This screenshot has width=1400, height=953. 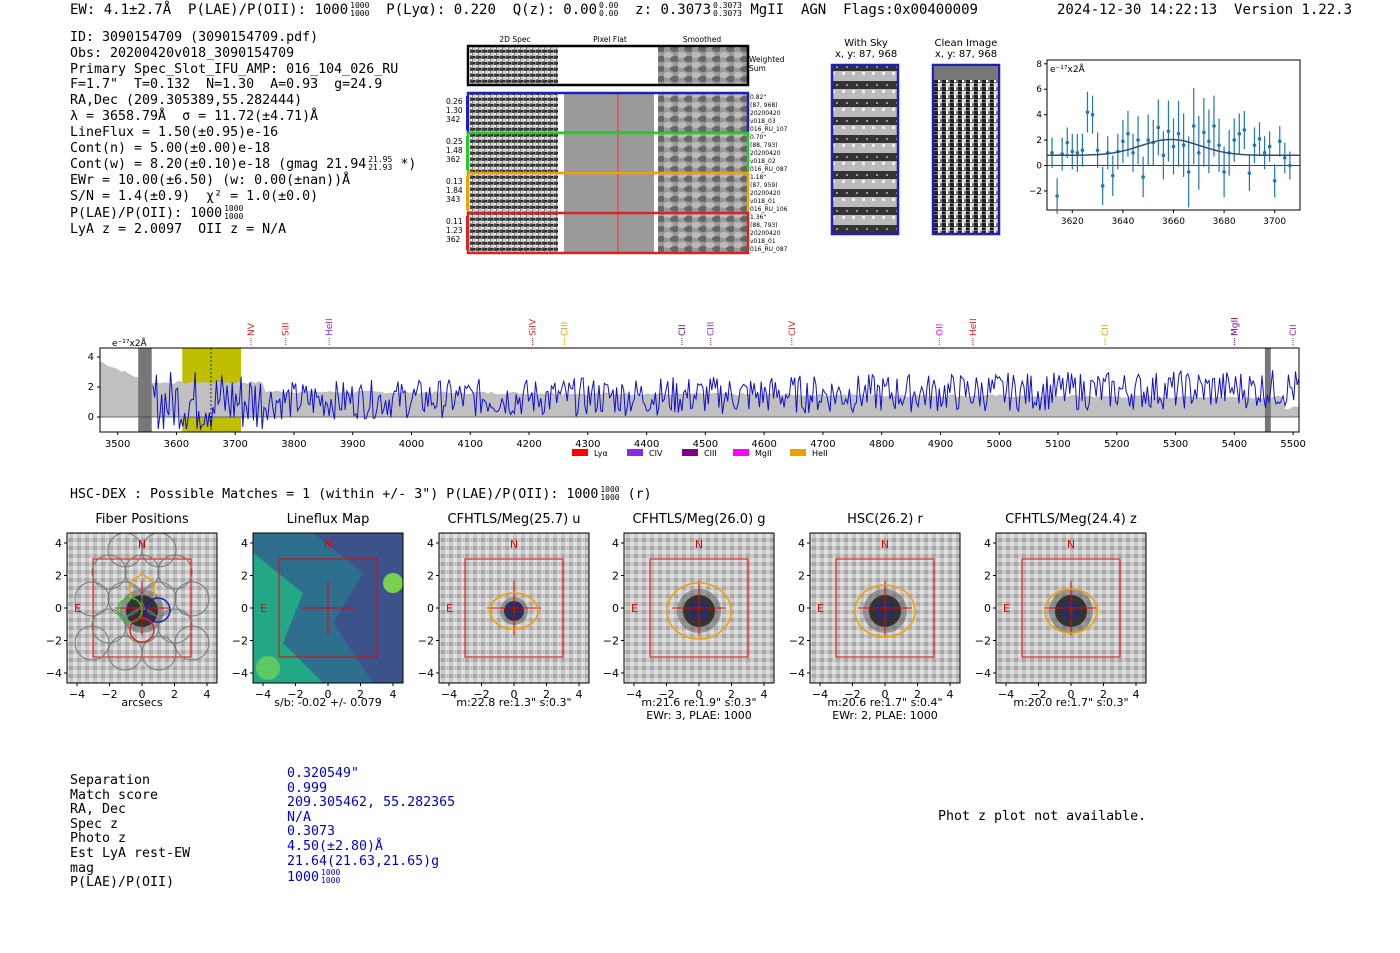 I want to click on fit-ytick: 8, so click(x=1039, y=65).